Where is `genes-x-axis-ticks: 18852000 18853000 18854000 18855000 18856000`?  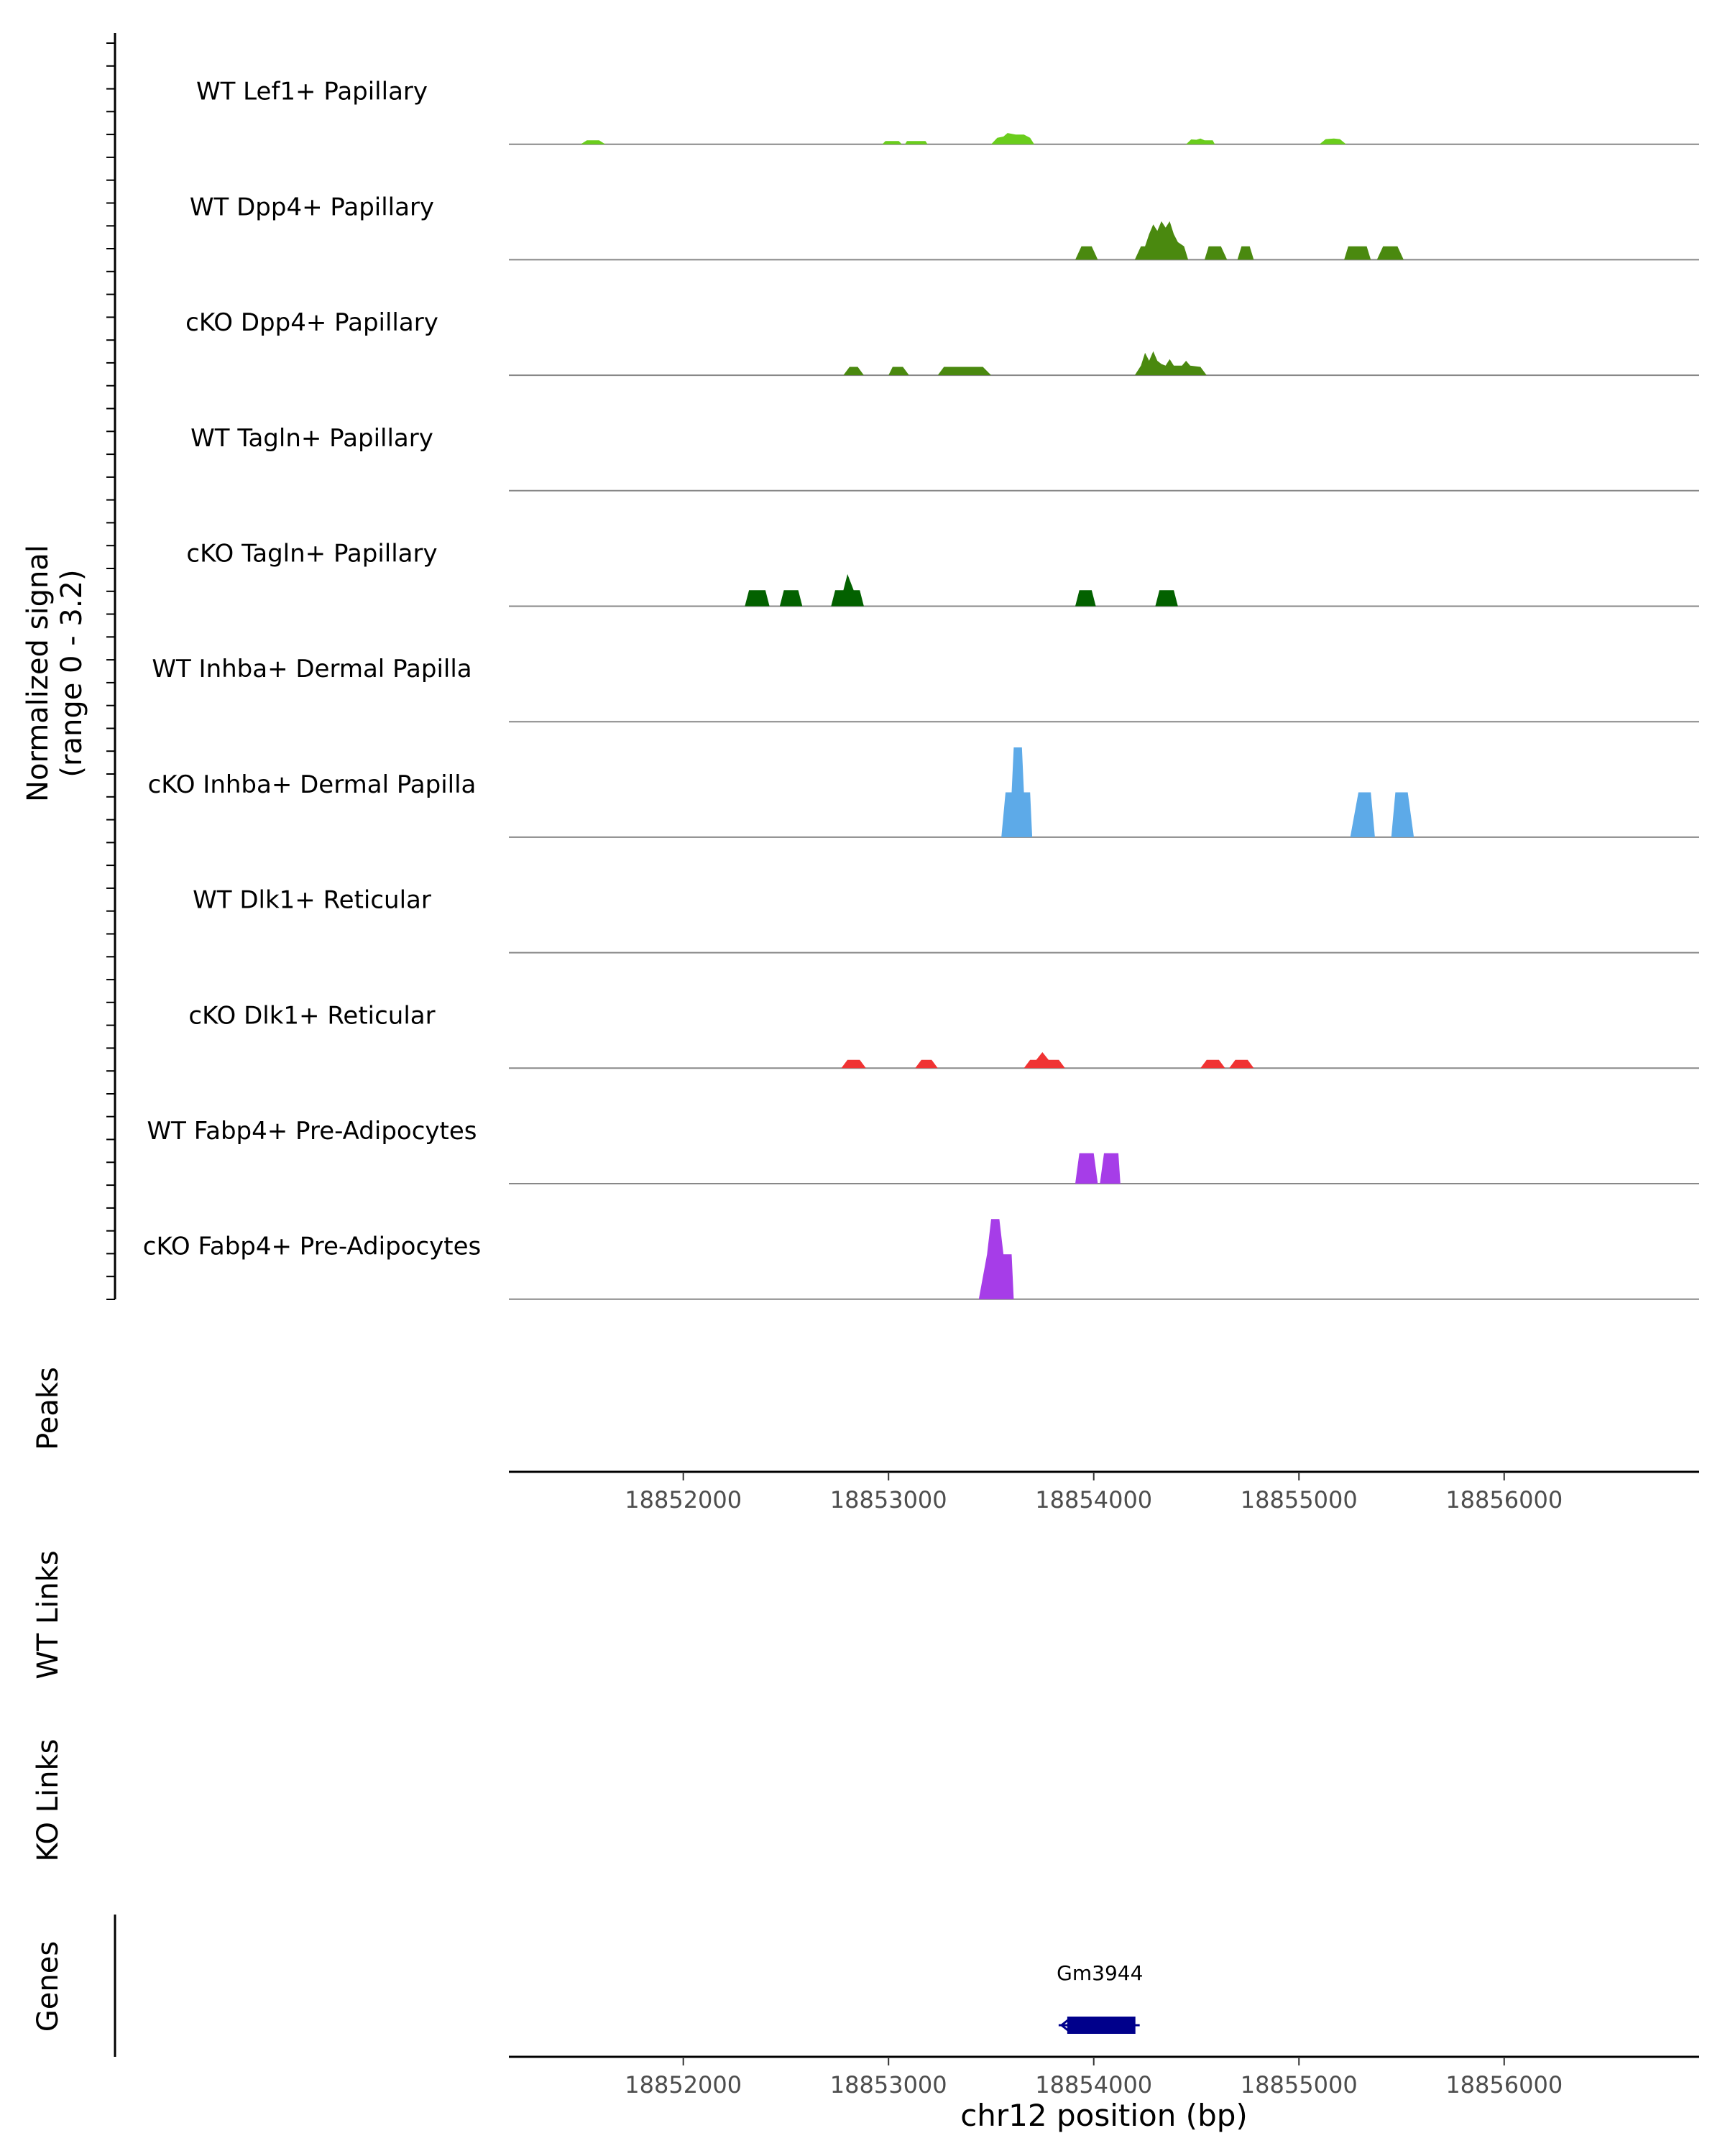
genes-x-axis-ticks: 18852000 18853000 18854000 18855000 18856000 is located at coordinates (1094, 2078).